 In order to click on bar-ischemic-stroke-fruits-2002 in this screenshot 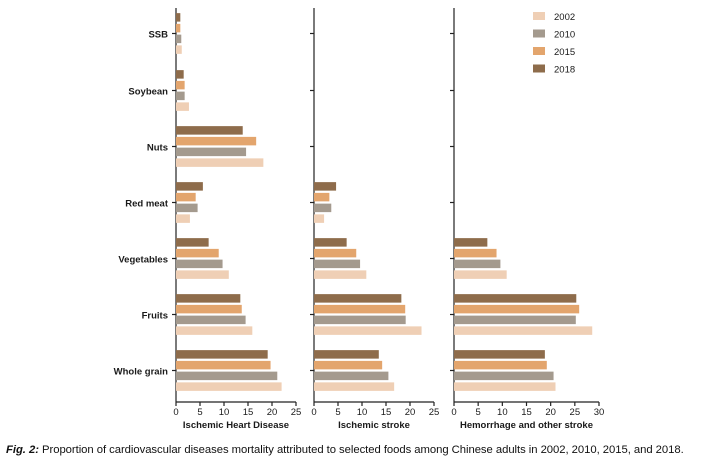, I will do `click(368, 330)`.